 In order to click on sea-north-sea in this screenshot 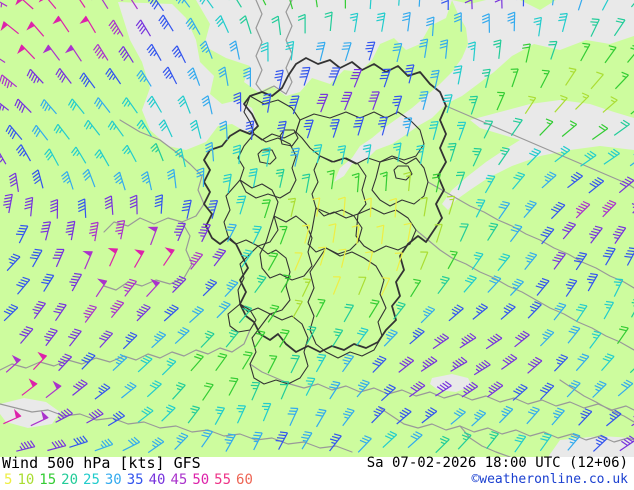, I will do `click(286, 48)`.